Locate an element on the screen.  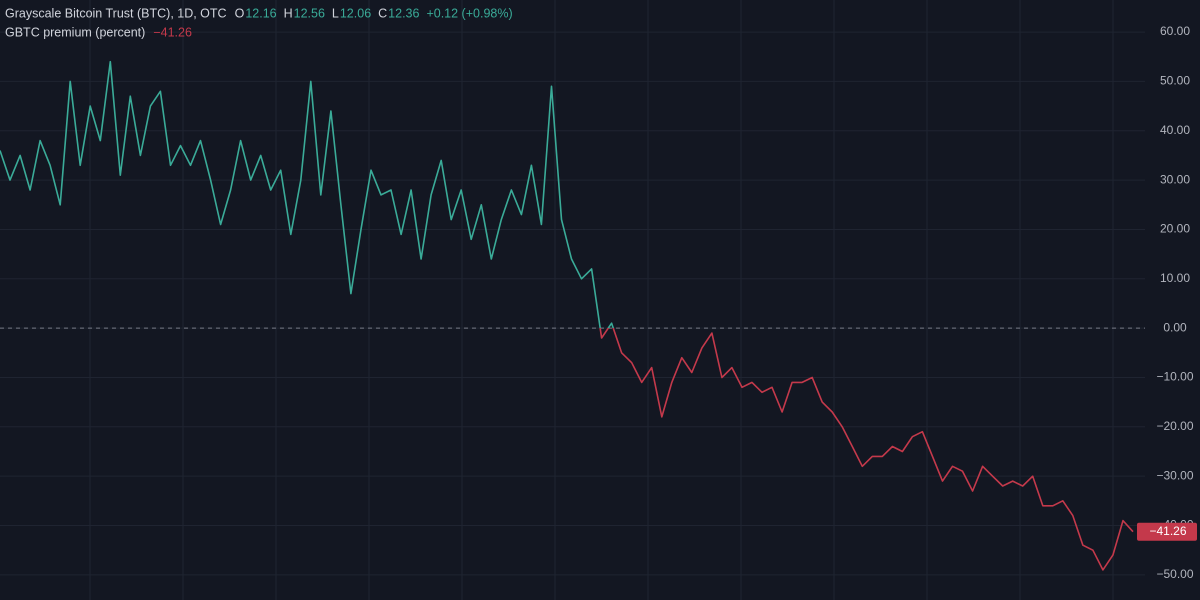
y-tick-label: 20.00 is located at coordinates (1175, 229).